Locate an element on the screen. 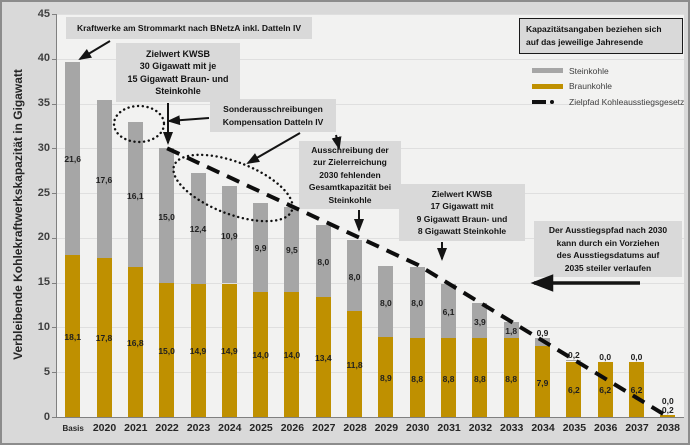 The image size is (690, 445). y-tick-label: 20 is located at coordinates (43, 237).